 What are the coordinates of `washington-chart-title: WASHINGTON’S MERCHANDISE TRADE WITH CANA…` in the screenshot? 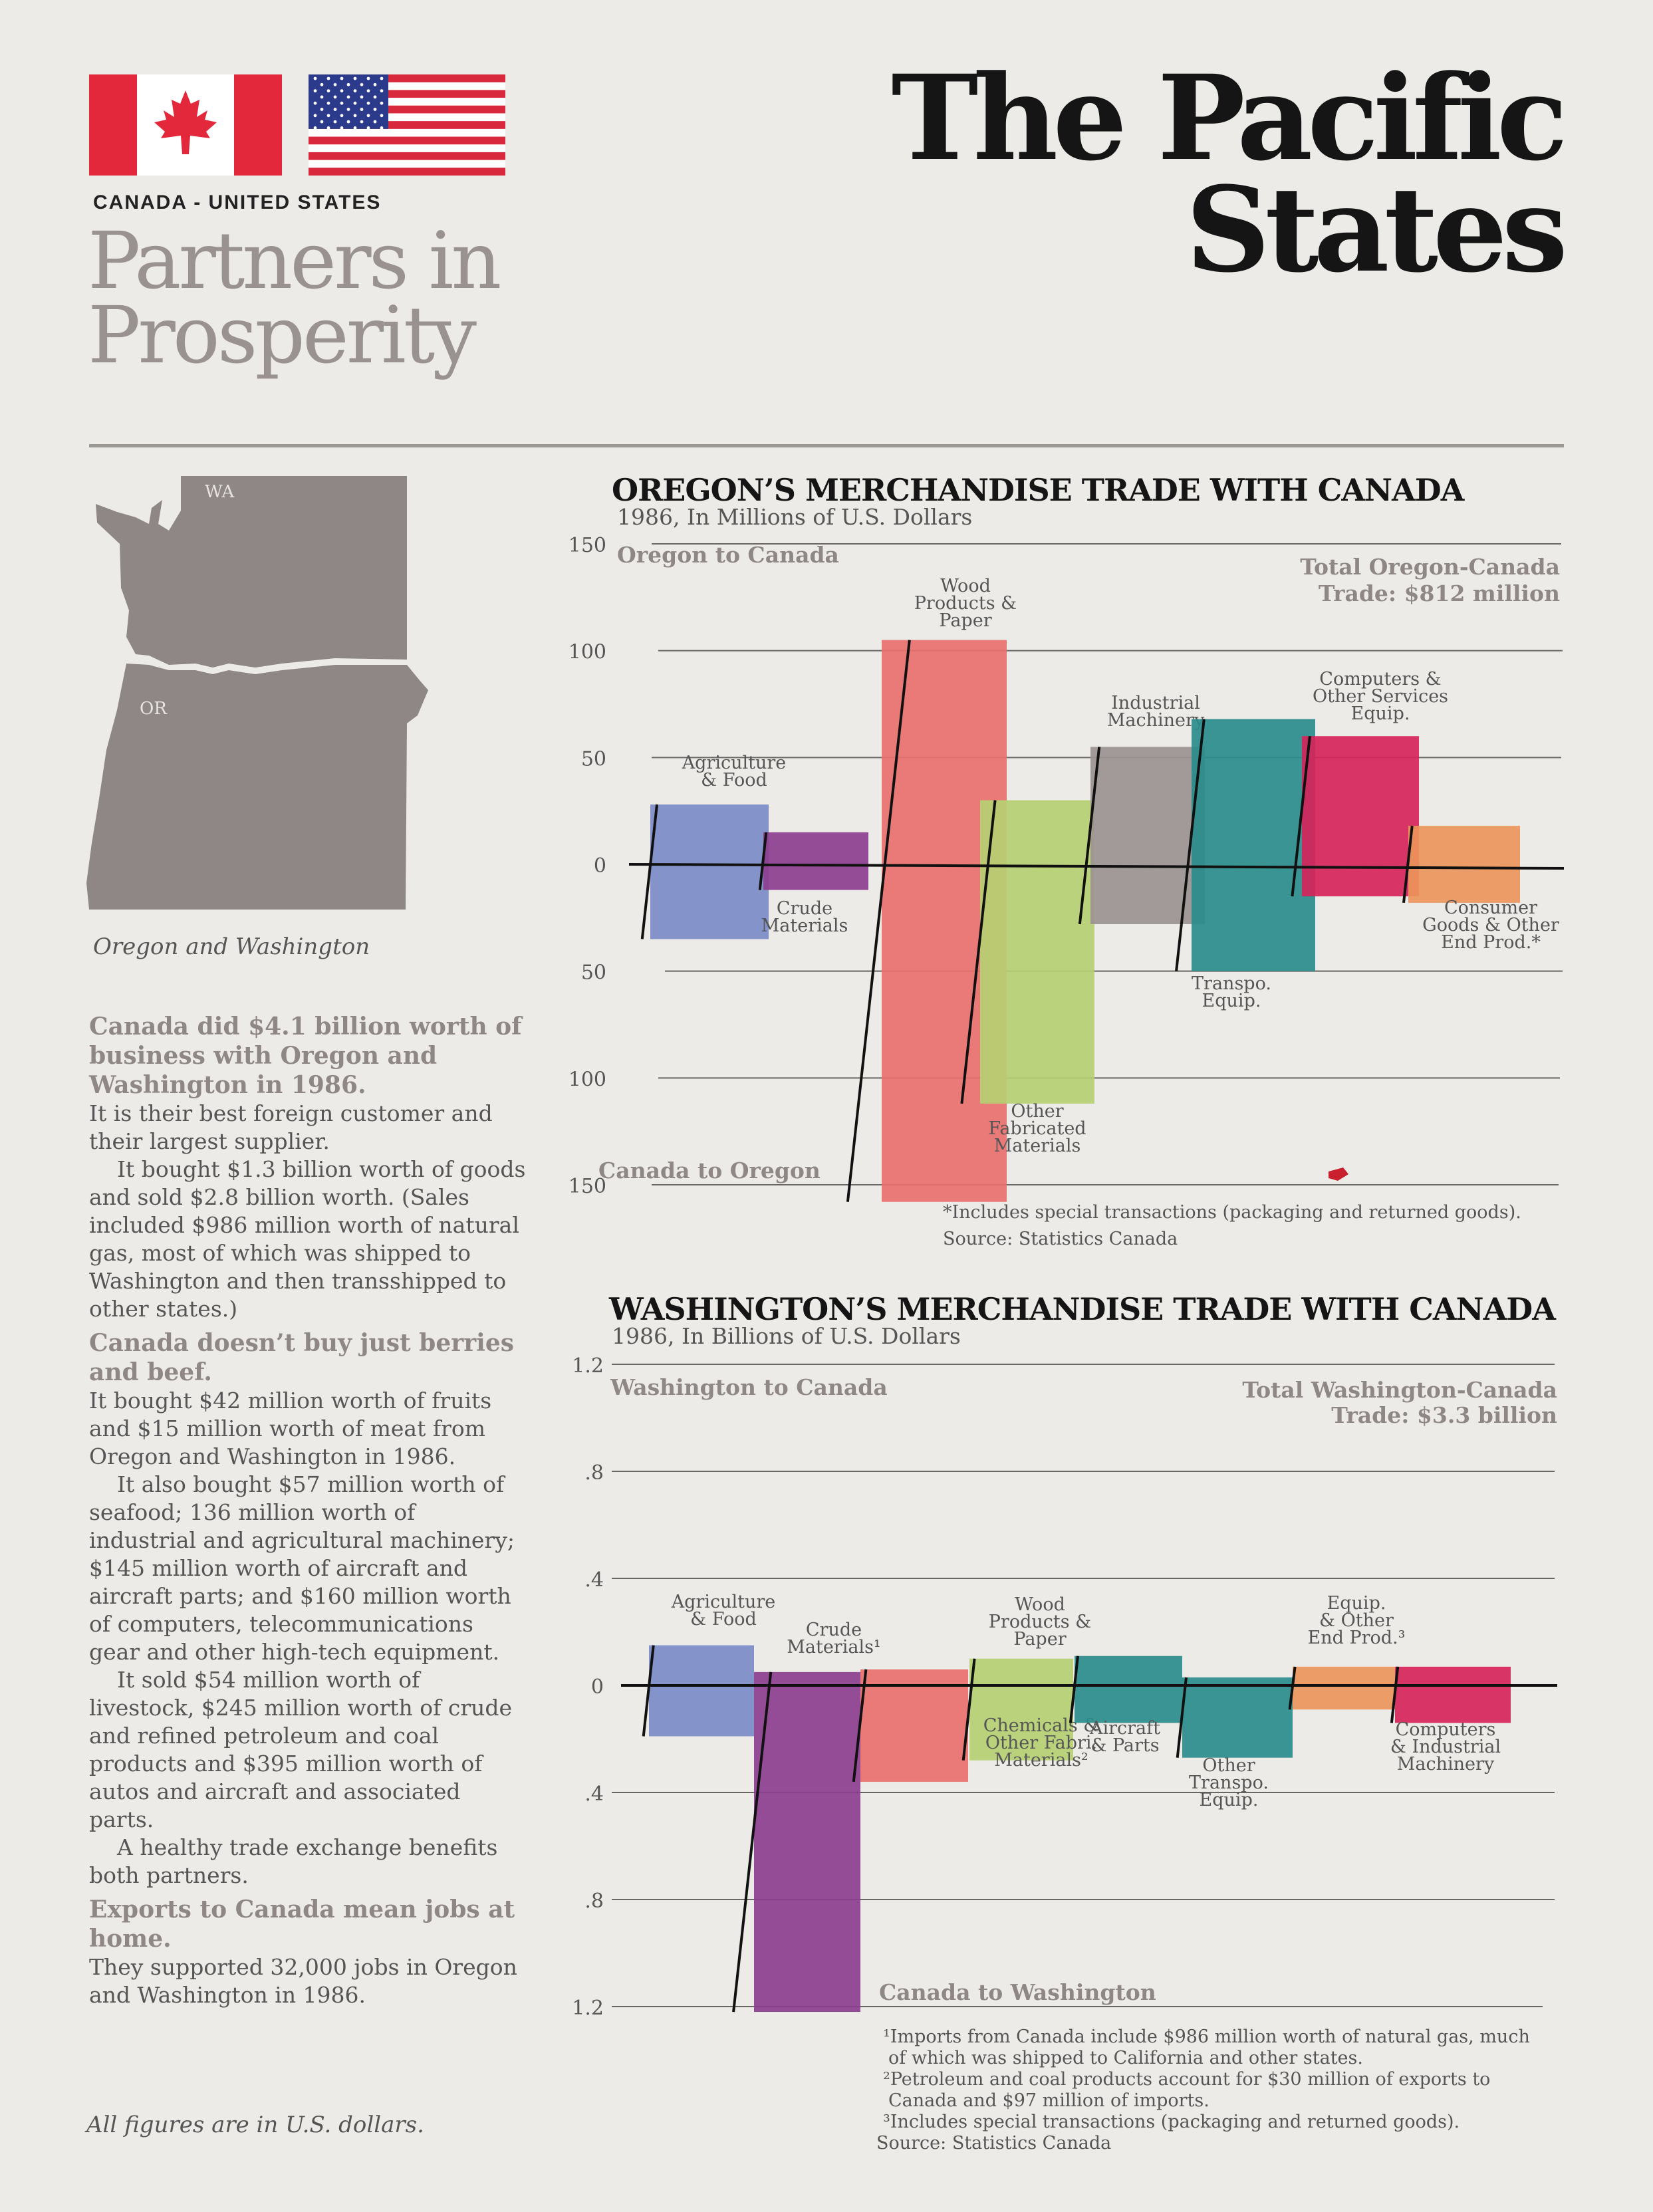 It's located at (1082, 1309).